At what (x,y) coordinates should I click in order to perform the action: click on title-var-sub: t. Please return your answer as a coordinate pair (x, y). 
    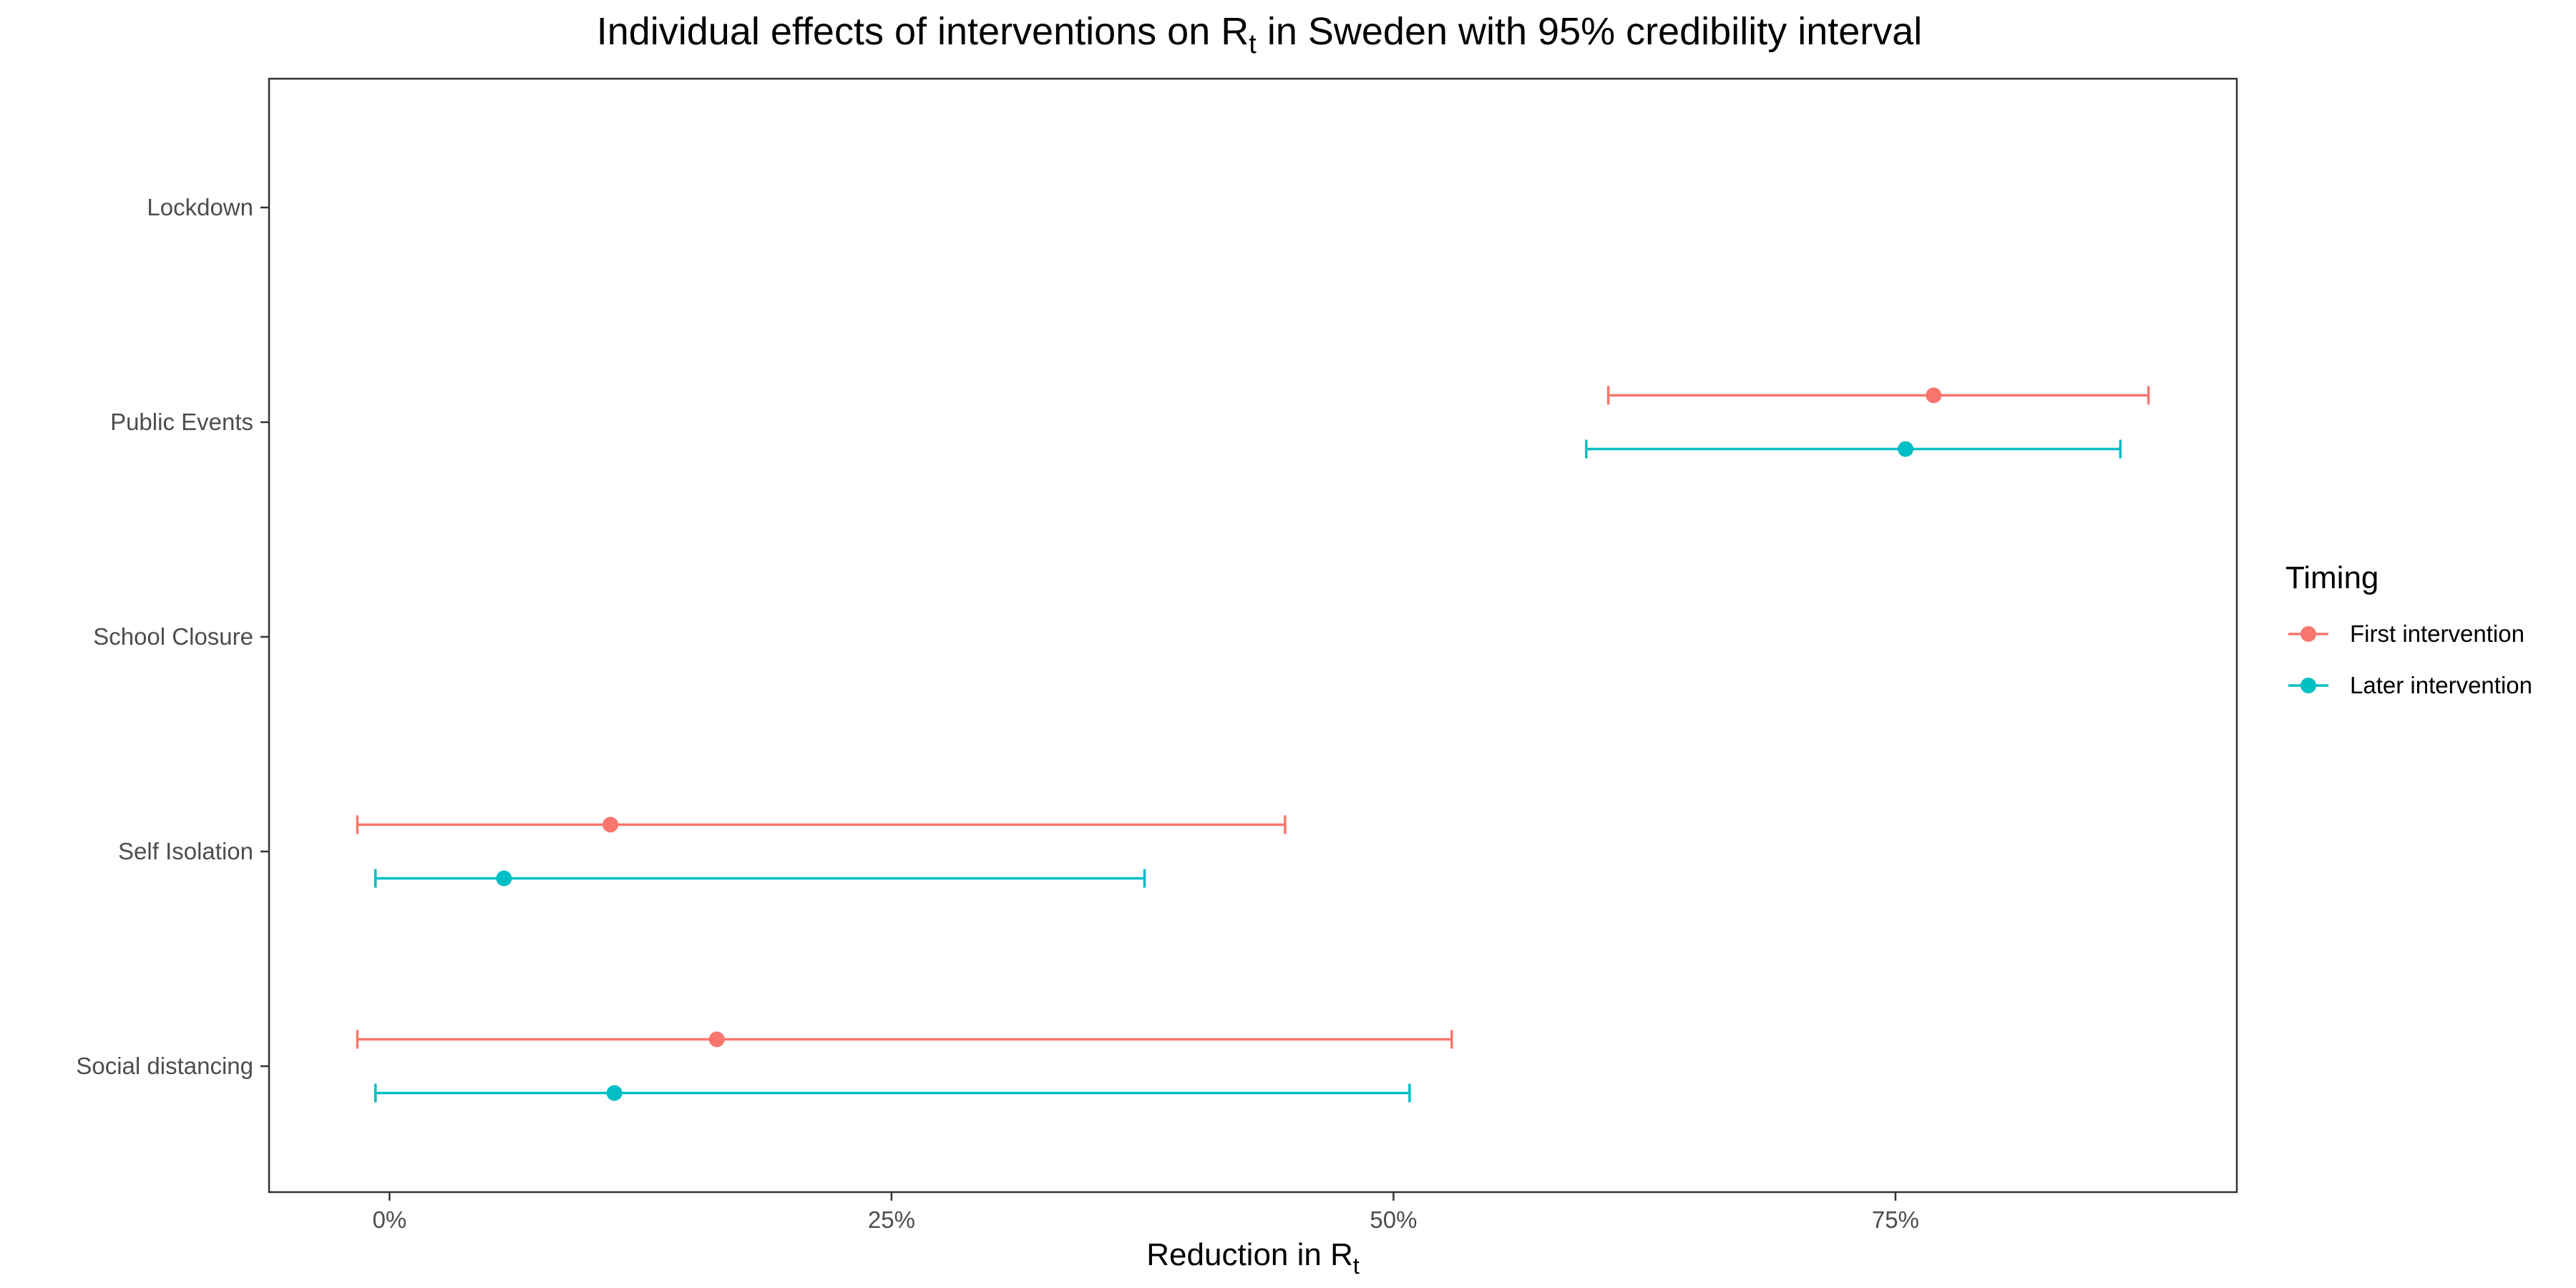
    Looking at the image, I should click on (1253, 44).